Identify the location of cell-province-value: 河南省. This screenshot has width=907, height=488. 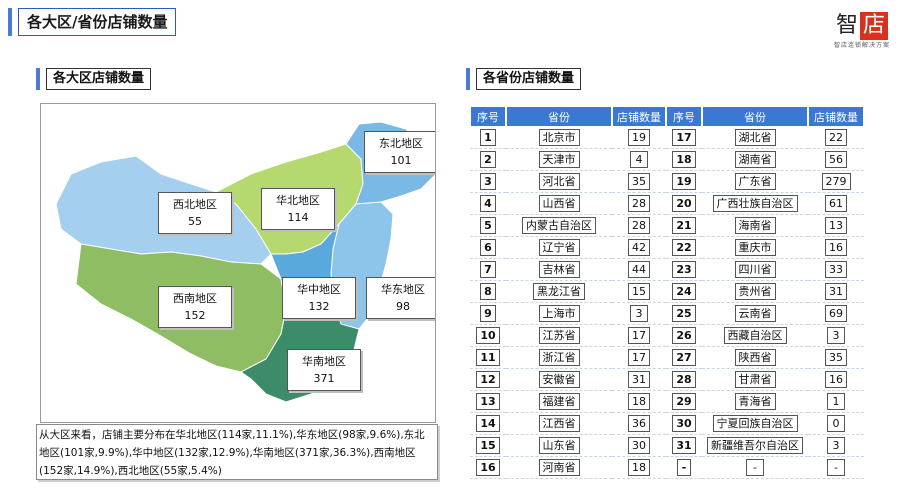
(559, 467).